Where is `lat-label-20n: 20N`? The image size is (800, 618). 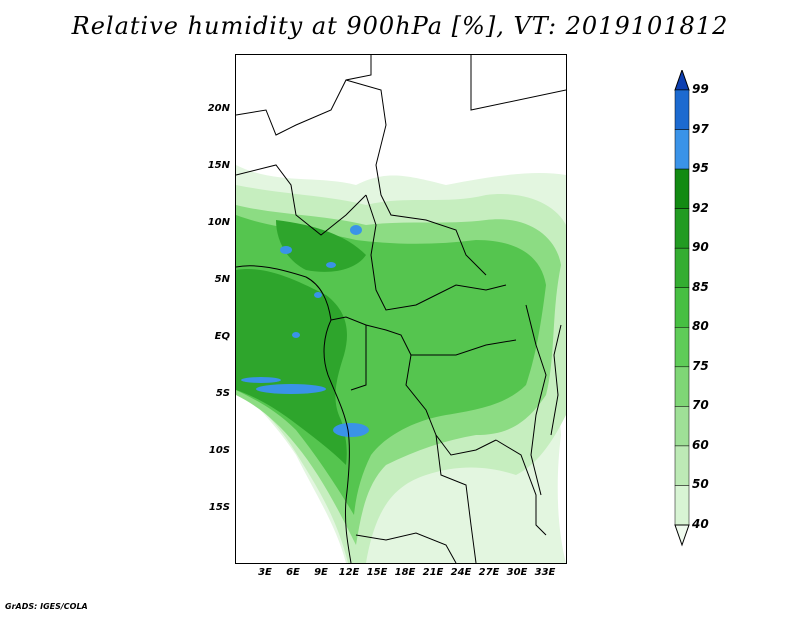 lat-label-20n: 20N is located at coordinates (218, 108).